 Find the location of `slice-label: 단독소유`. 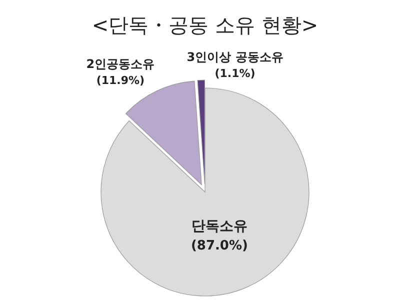

slice-label: 단독소유 is located at coordinates (219, 226).